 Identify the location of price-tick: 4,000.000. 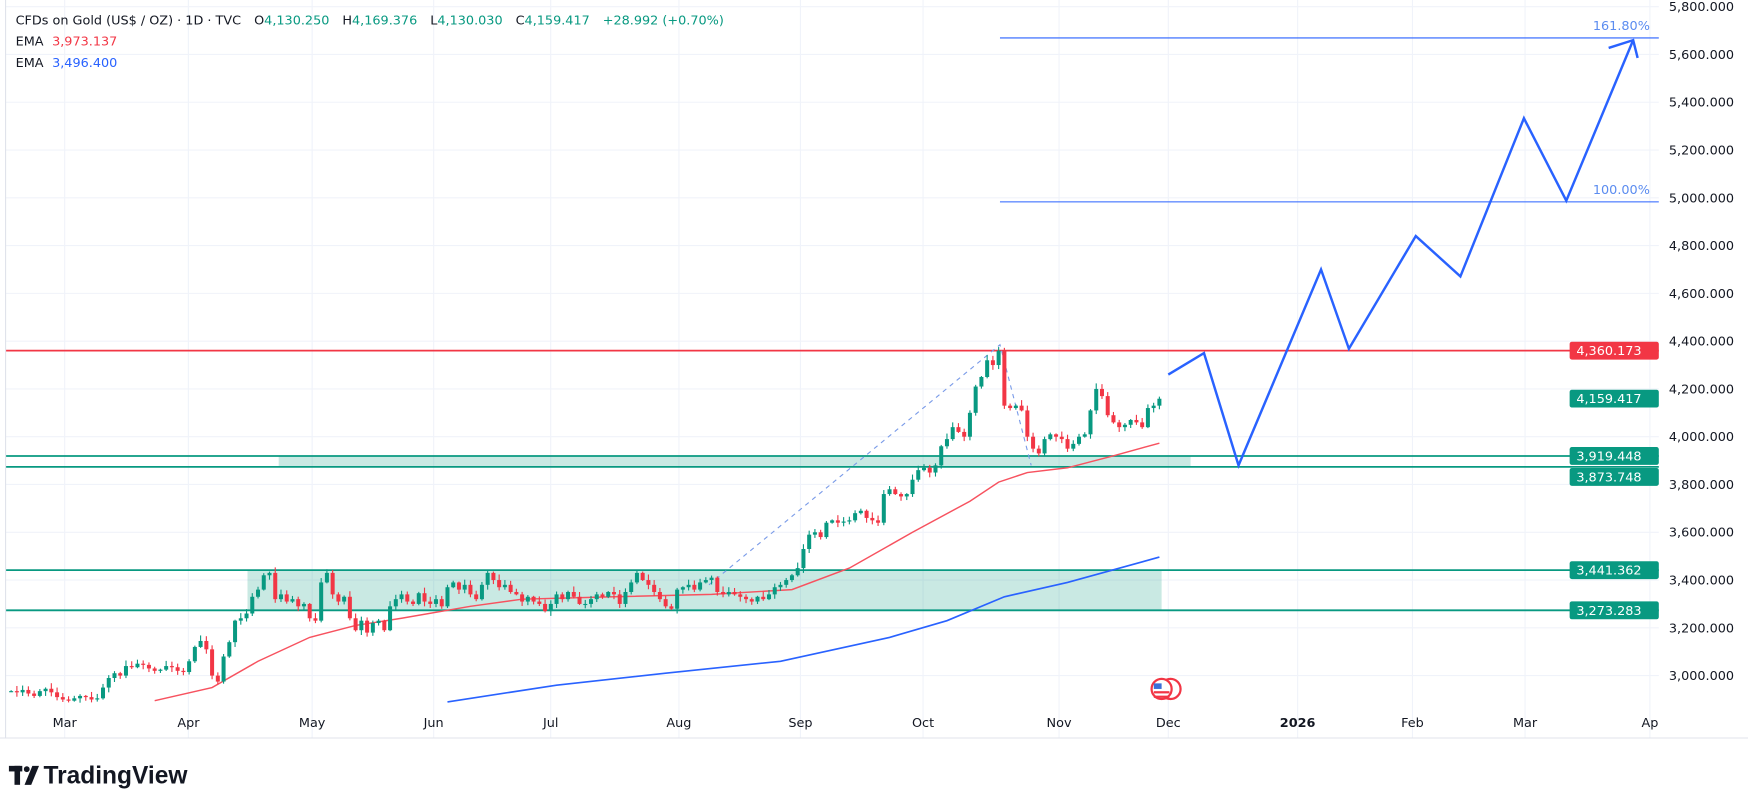
(1701, 437).